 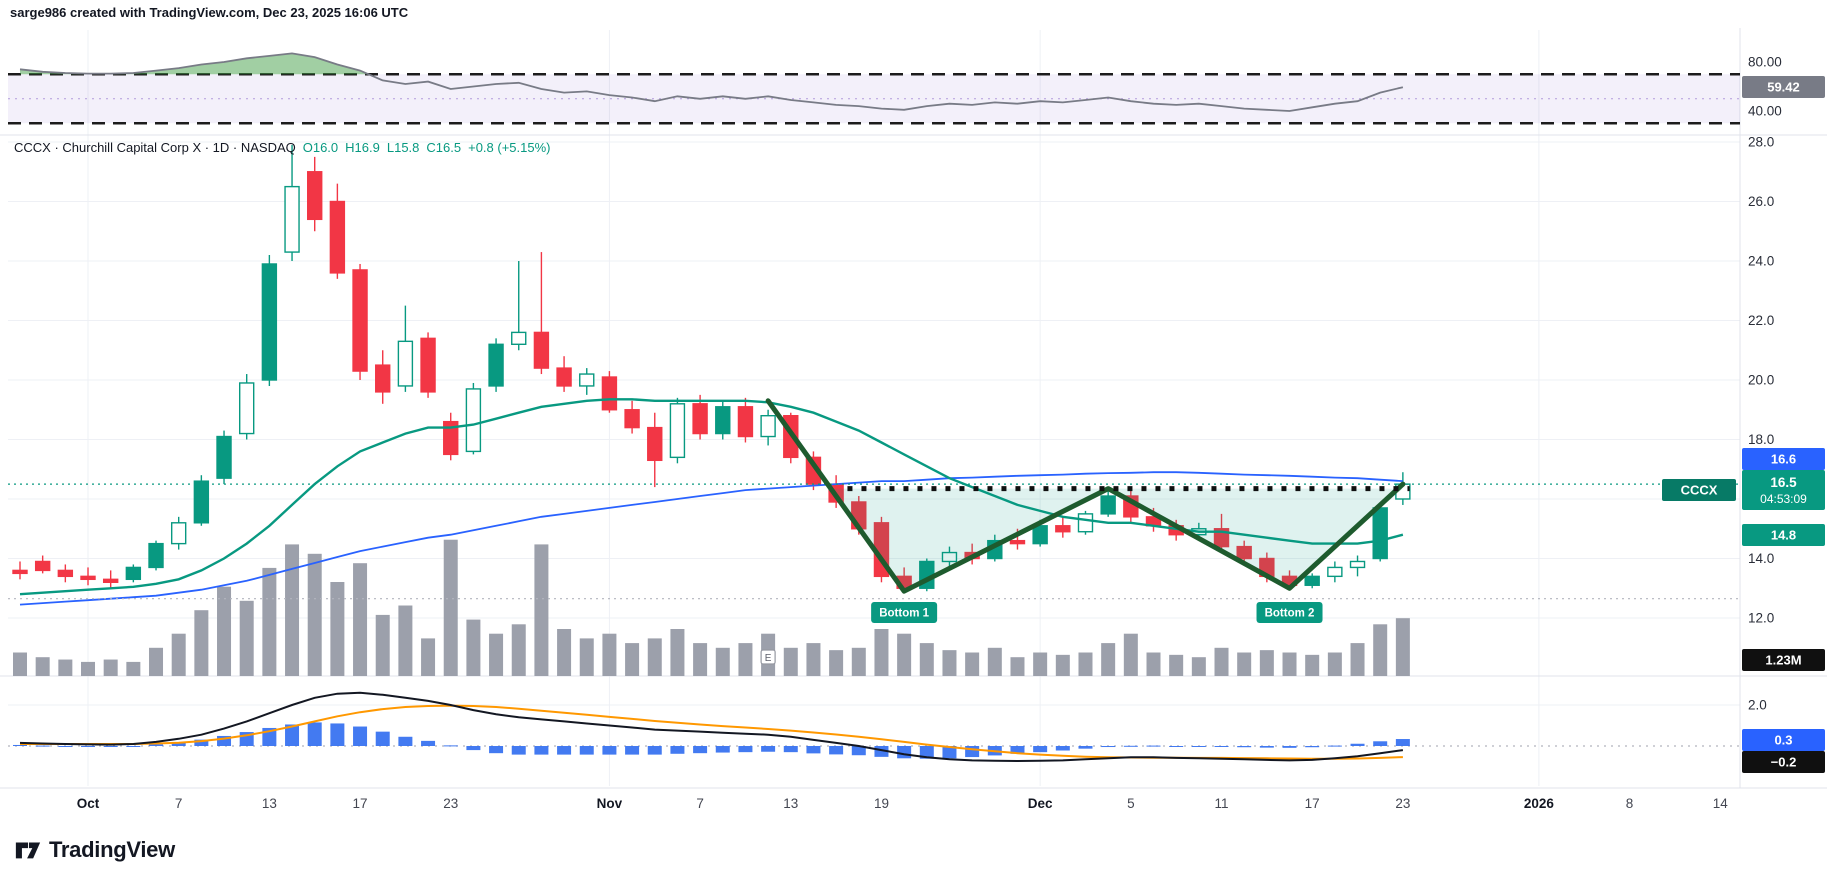 I want to click on tradingview-logo-text: TradingView, so click(x=112, y=849).